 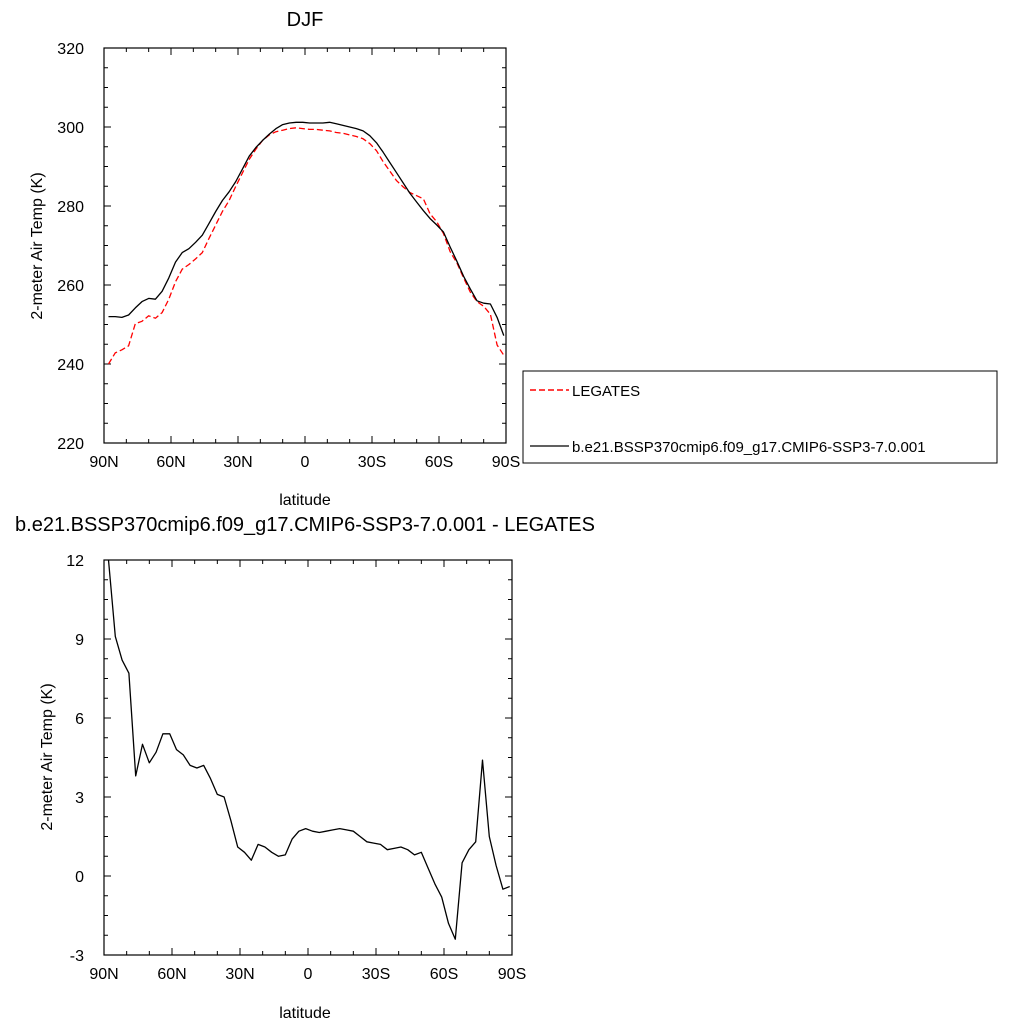 I want to click on bottom-xtick-label: 60S, so click(x=444, y=974).